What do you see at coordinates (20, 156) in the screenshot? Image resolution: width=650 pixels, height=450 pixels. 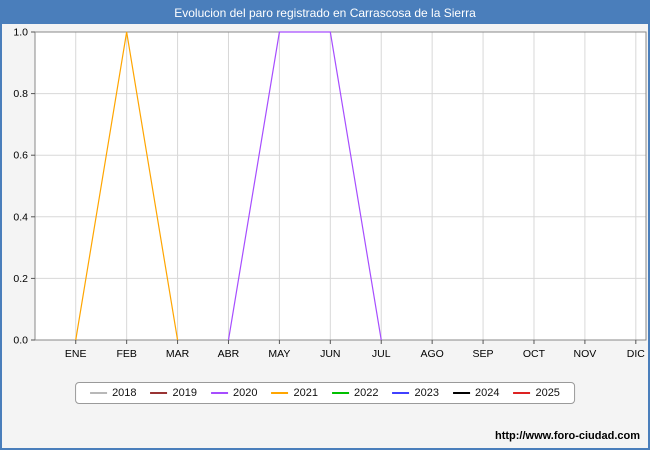 I see `y-tick-label: 0.6` at bounding box center [20, 156].